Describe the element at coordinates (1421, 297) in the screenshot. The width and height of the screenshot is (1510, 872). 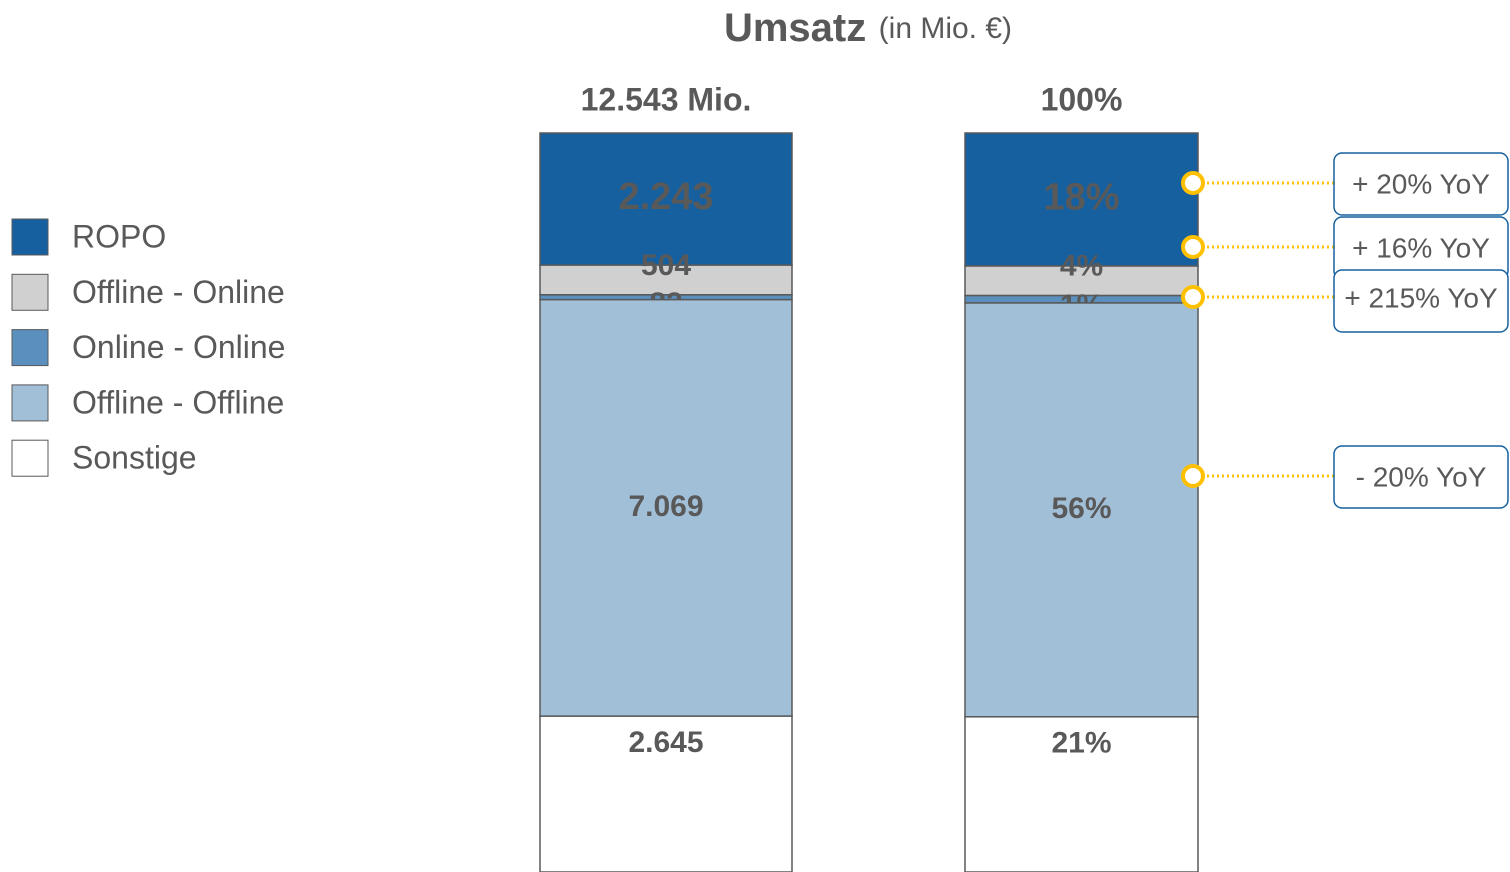
I see `callout-text: + 215% YoY` at that location.